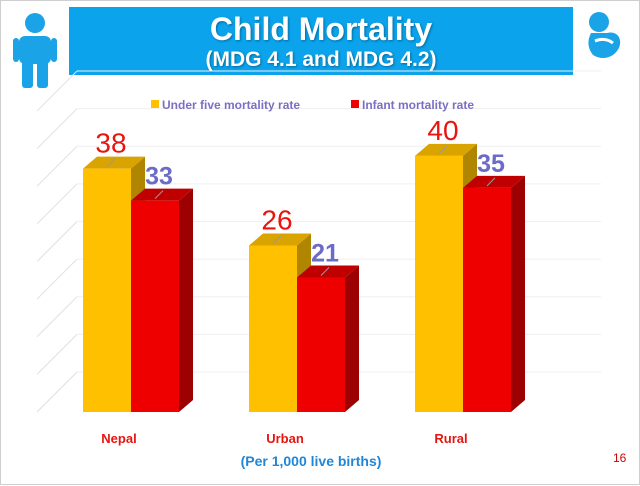 This screenshot has width=640, height=486. I want to click on x-tick-label: Rural, so click(450, 438).